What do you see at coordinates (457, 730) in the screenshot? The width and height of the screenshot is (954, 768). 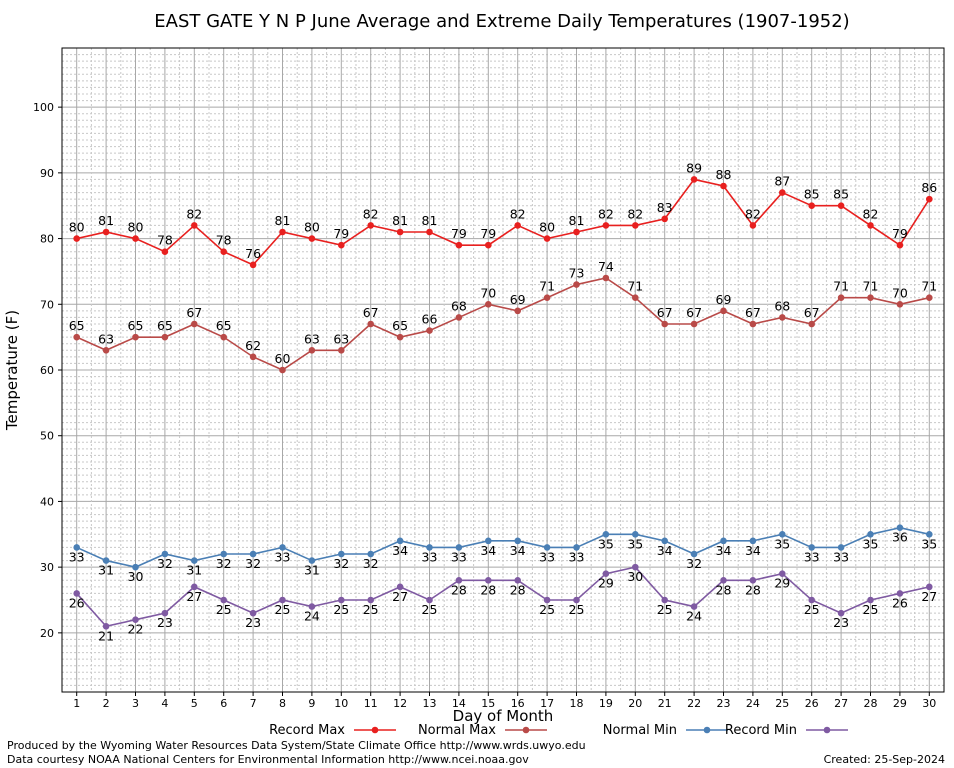 I see `normal-max-legend-label: Normal Max` at bounding box center [457, 730].